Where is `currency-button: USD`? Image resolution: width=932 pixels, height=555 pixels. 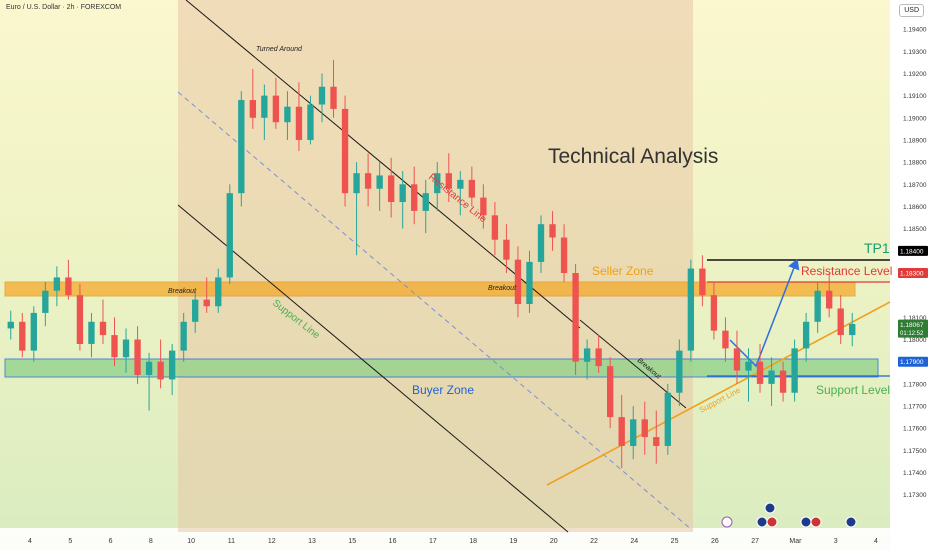 currency-button: USD is located at coordinates (911, 10).